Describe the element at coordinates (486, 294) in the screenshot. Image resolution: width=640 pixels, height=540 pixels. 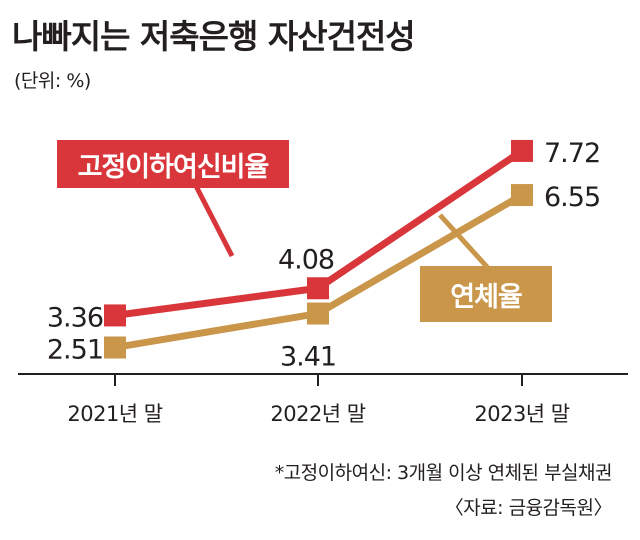
I see `legend-label-delinquency-rate: 연체율` at that location.